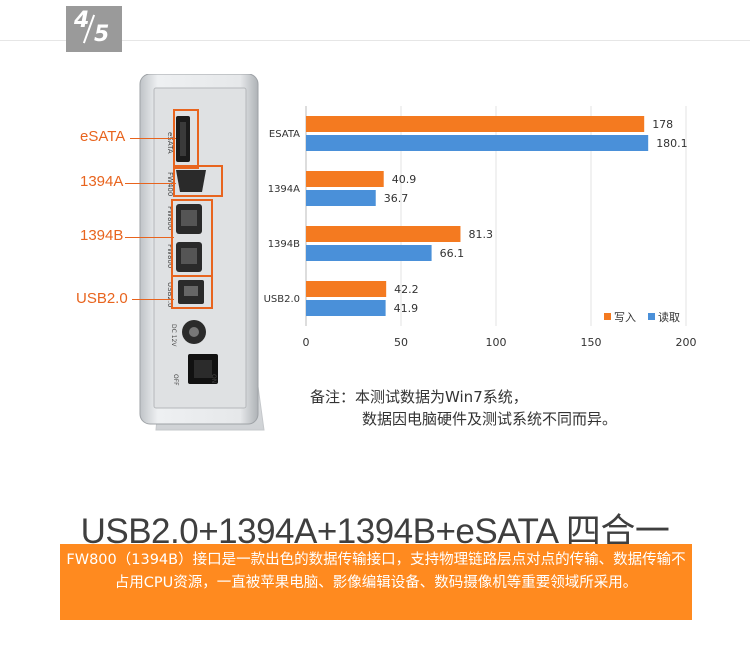 The height and width of the screenshot is (656, 750). I want to click on engraving-fw400: FW400, so click(170, 184).